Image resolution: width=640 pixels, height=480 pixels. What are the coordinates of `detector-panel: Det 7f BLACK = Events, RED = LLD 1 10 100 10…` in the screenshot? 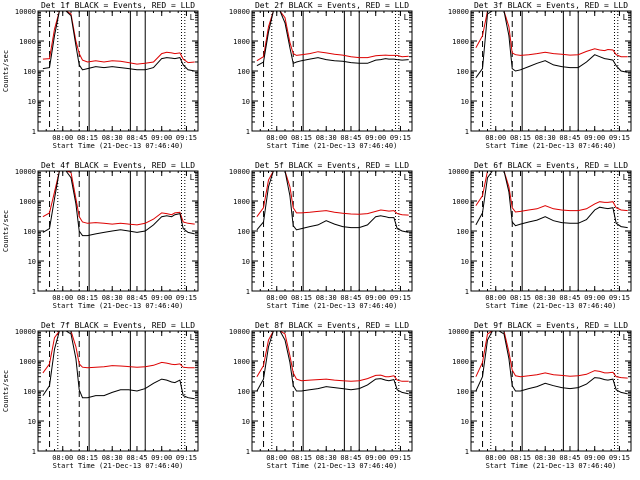 It's located at (100, 395).